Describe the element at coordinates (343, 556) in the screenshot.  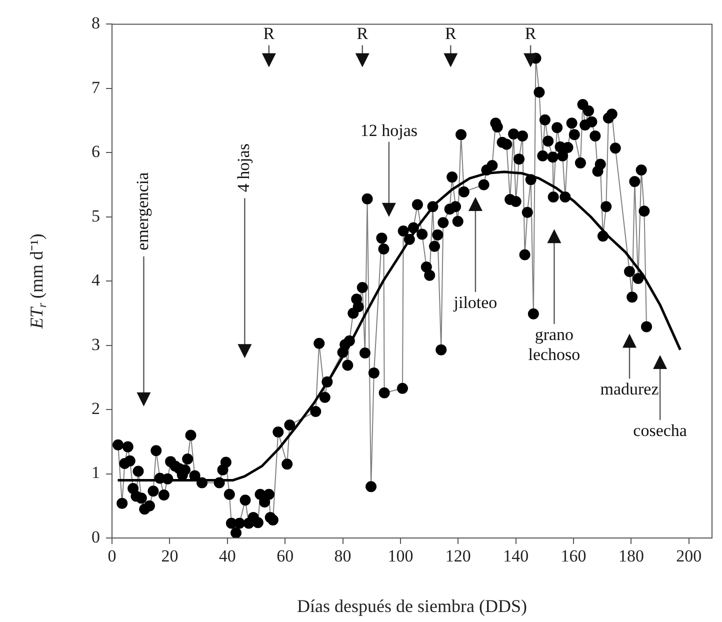
I see `x-tick-label: 80` at that location.